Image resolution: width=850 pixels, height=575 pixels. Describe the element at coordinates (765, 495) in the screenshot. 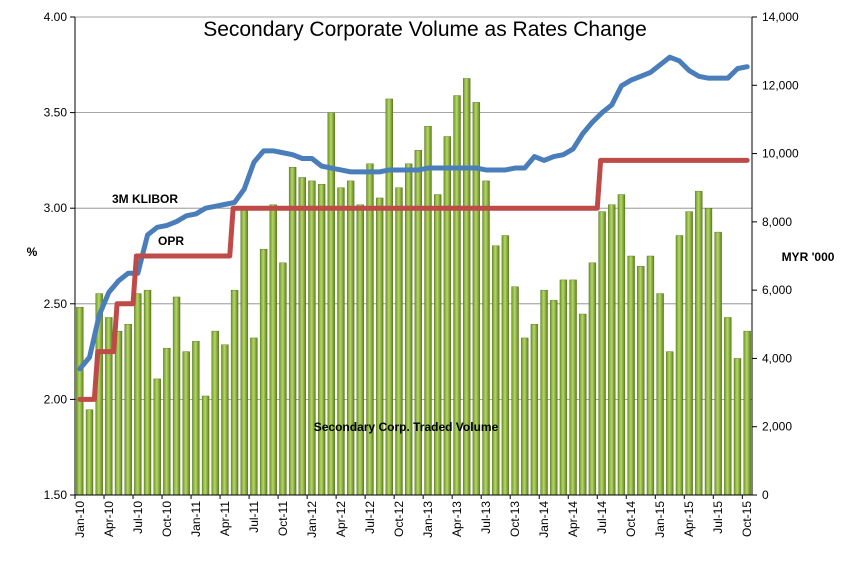

I see `right-tick-label: 0` at that location.